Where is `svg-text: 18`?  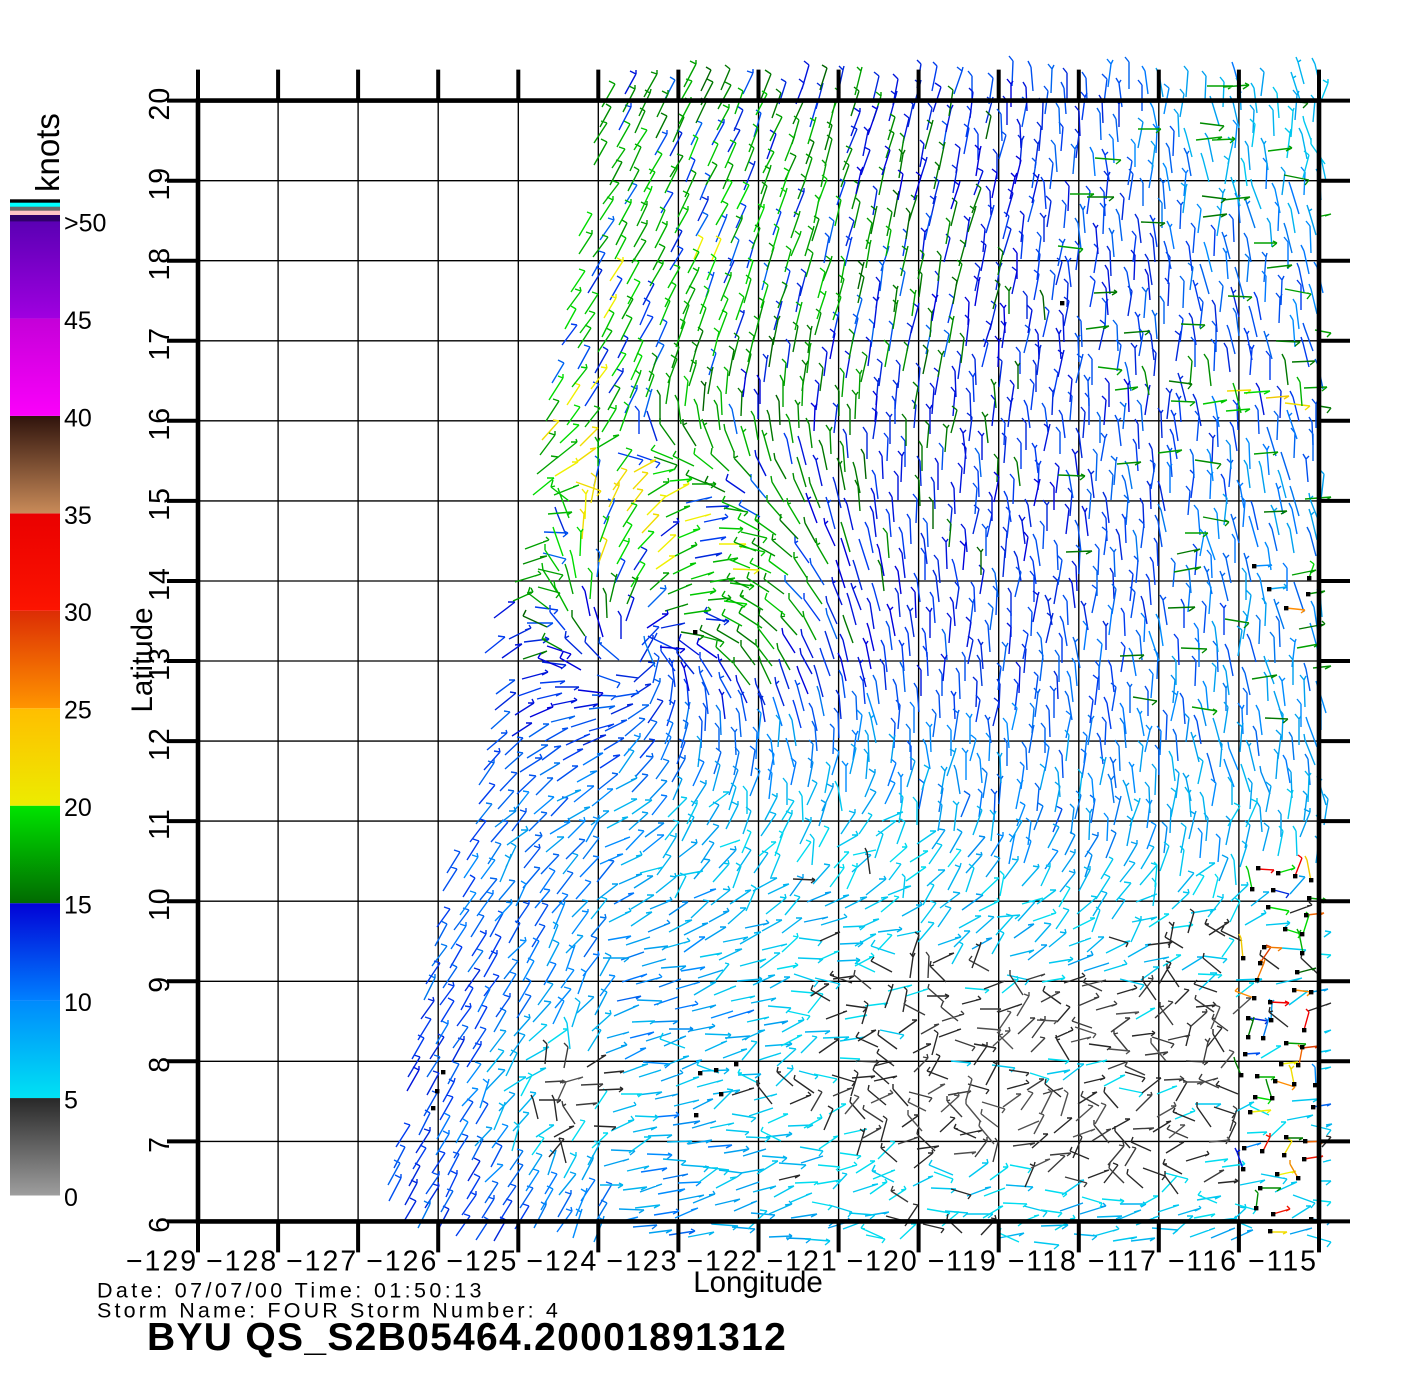
svg-text: 18 is located at coordinates (160, 264).